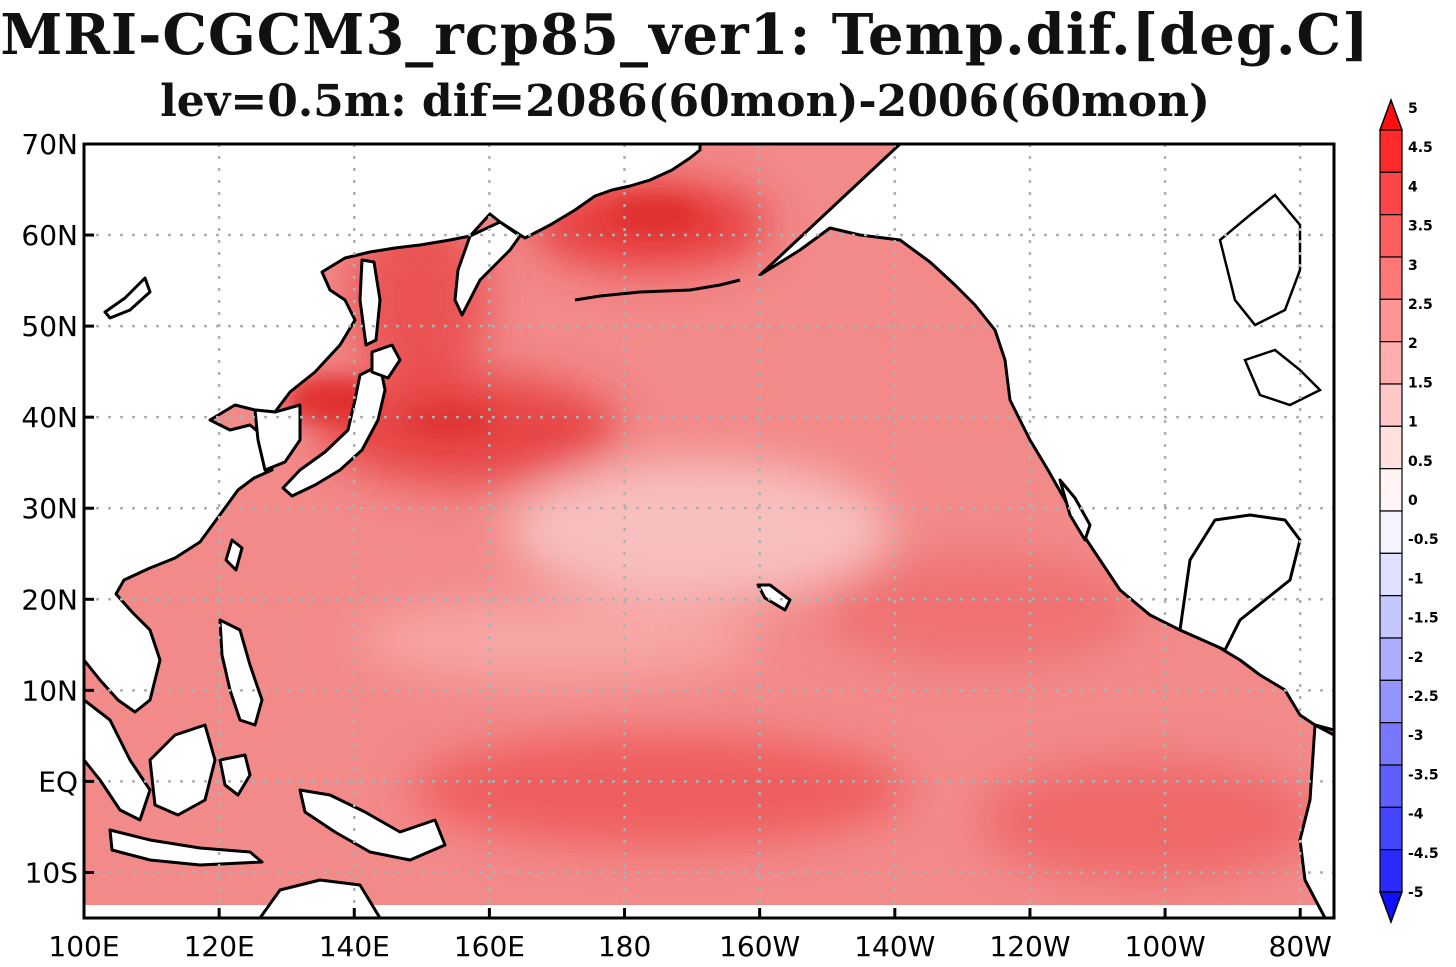 Image resolution: width=1456 pixels, height=967 pixels. What do you see at coordinates (1300, 946) in the screenshot?
I see `x-tick-label: 80W` at bounding box center [1300, 946].